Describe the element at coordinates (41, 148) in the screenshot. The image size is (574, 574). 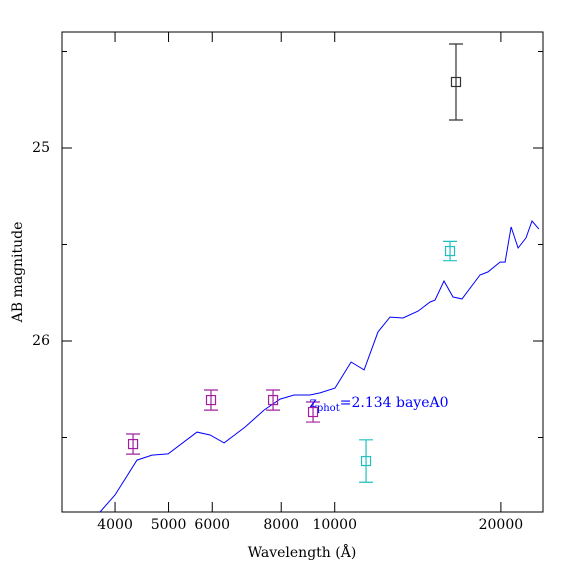
I see `y-tick-label: 25` at that location.